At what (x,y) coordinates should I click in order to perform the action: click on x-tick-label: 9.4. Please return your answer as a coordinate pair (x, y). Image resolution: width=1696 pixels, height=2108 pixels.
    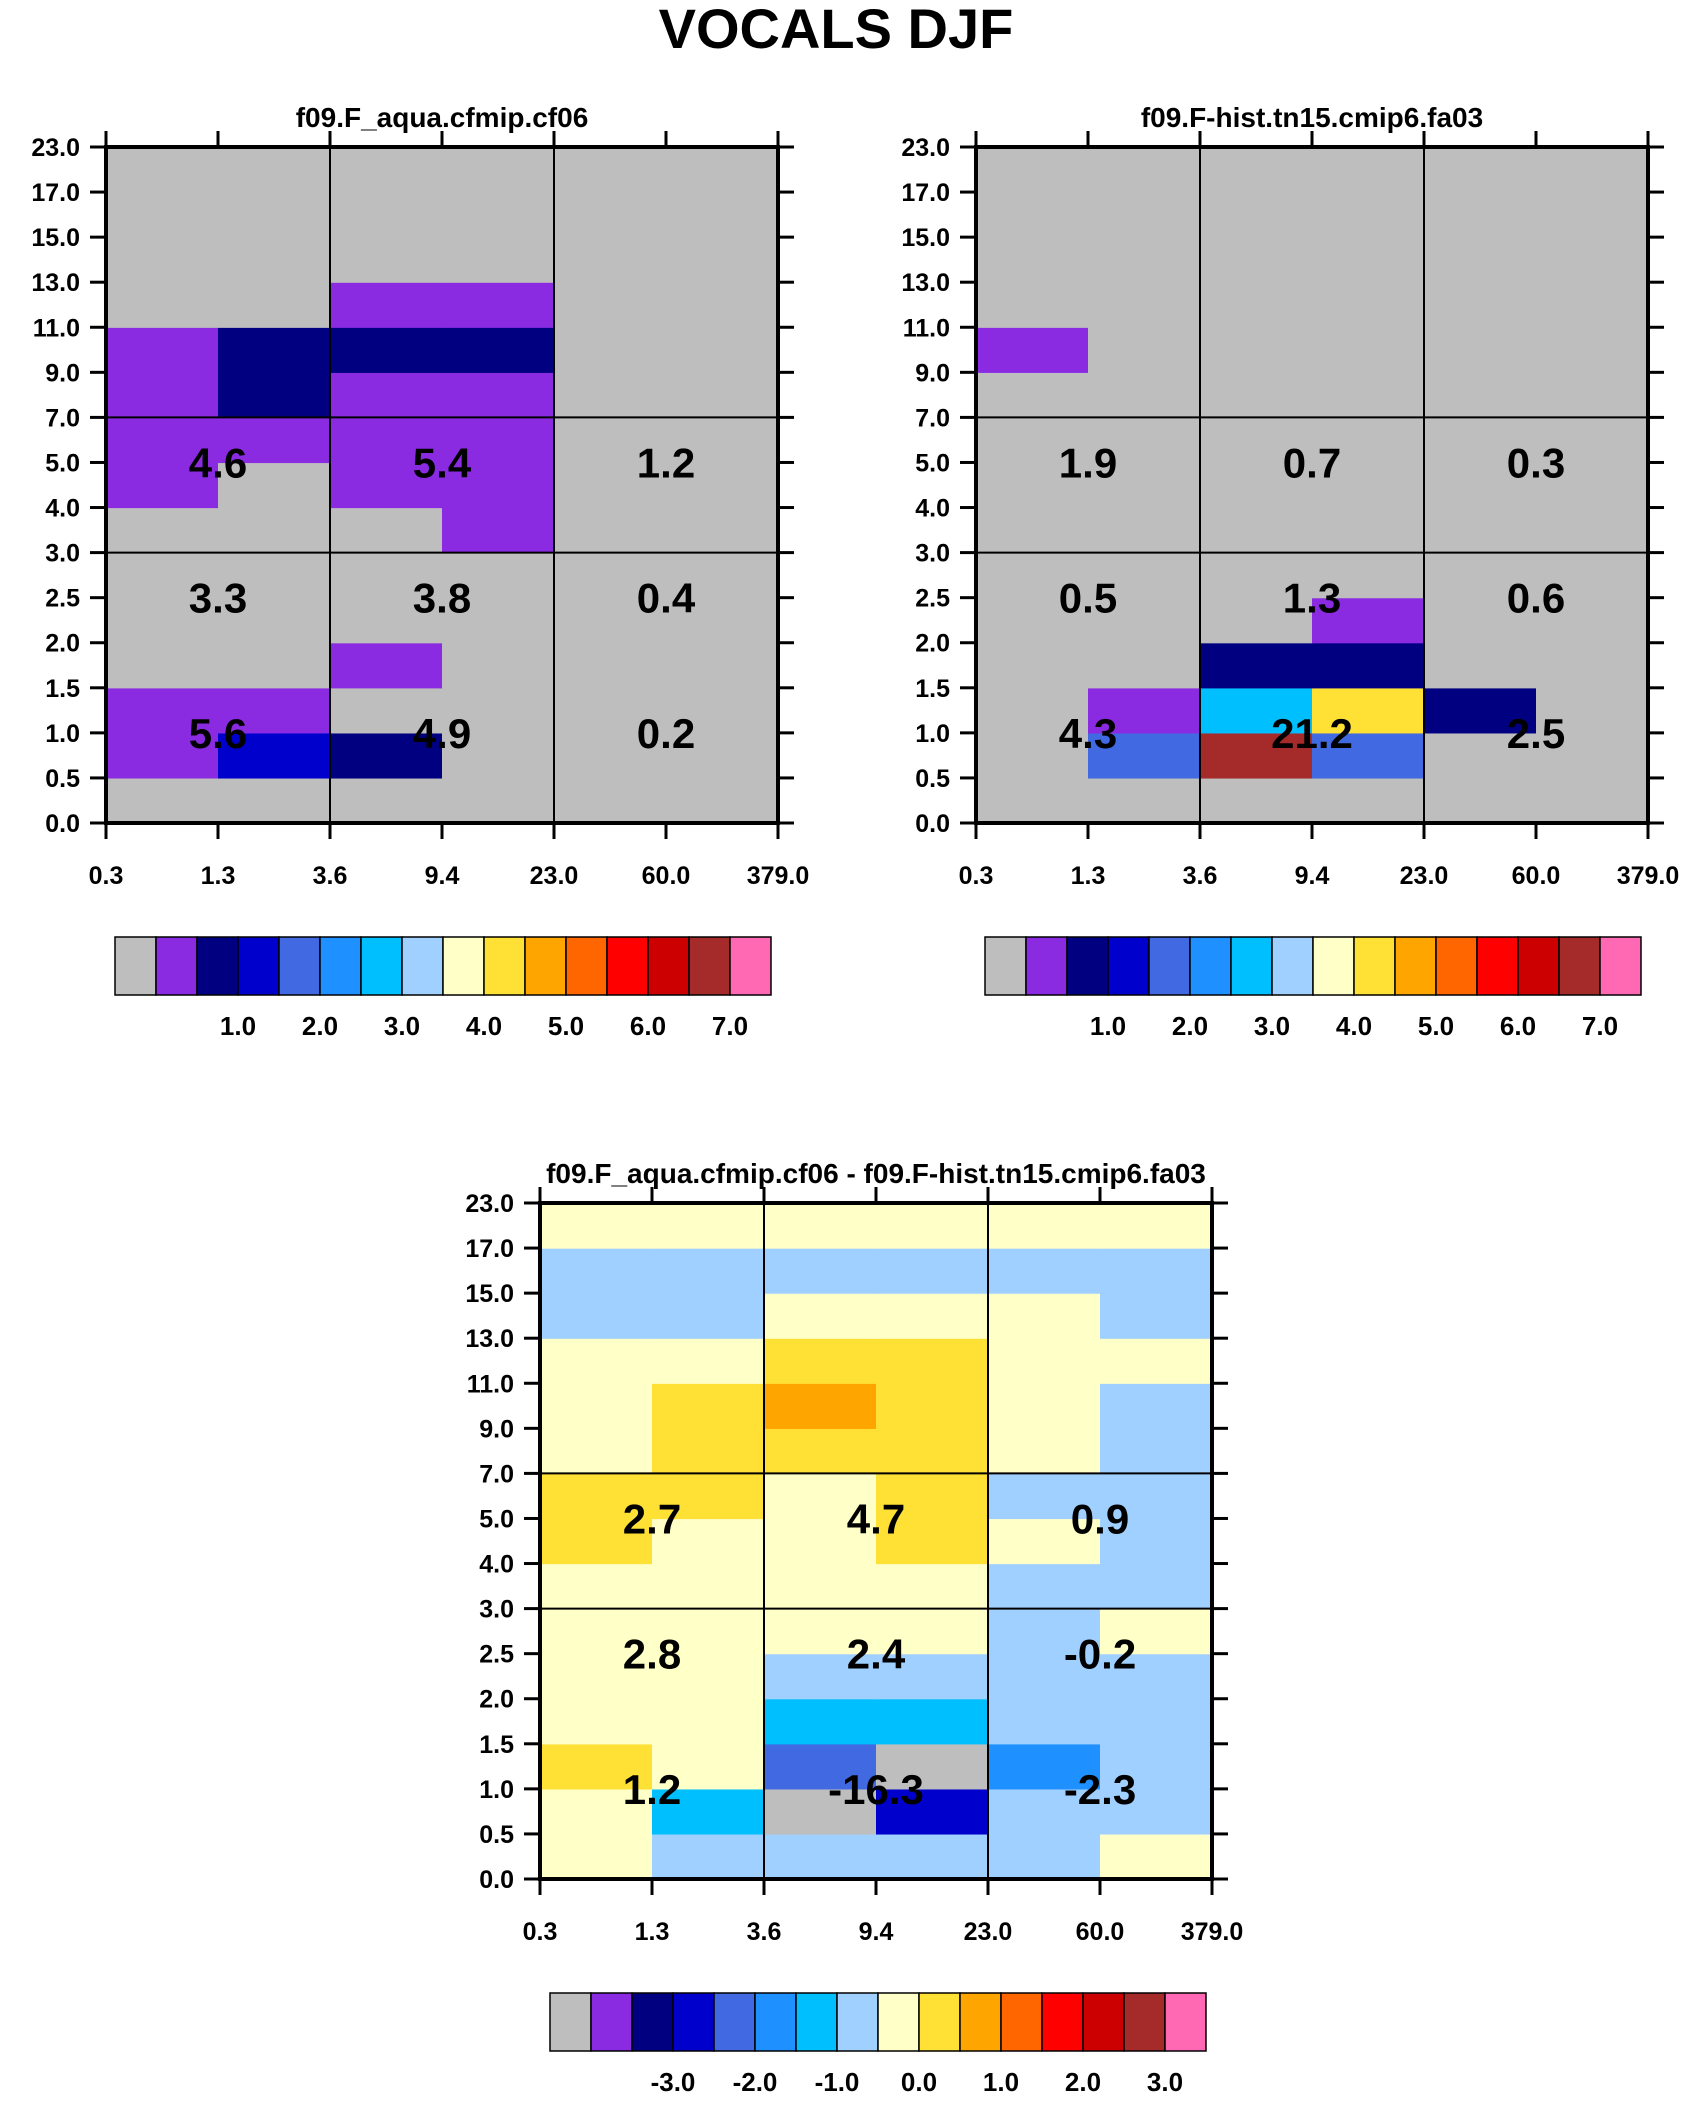
    Looking at the image, I should click on (876, 1932).